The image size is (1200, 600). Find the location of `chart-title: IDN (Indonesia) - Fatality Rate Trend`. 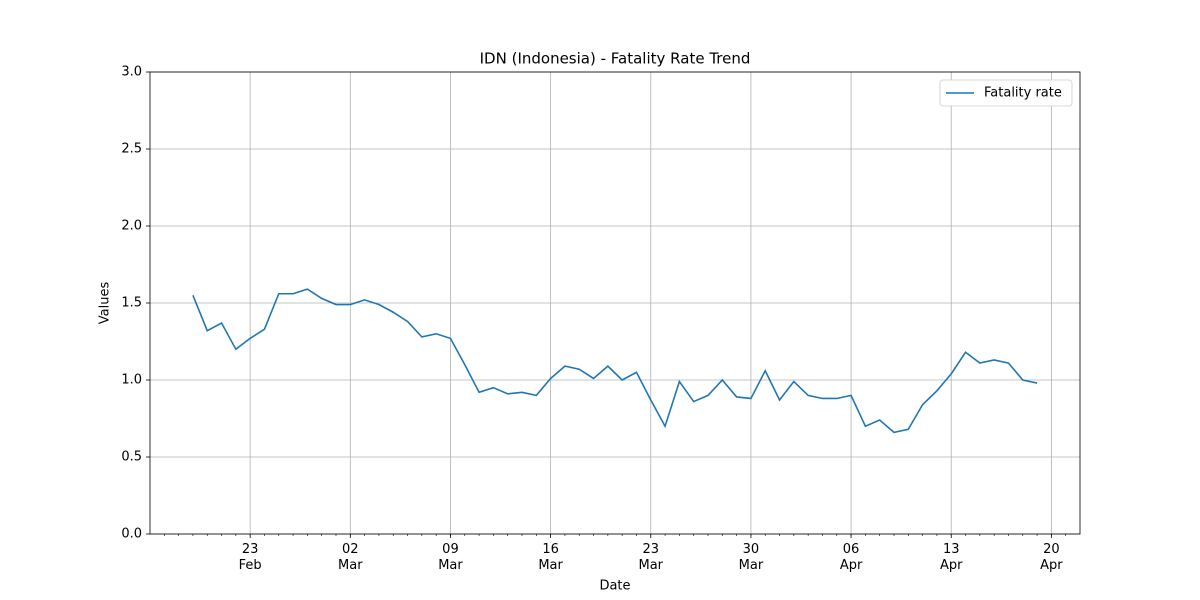

chart-title: IDN (Indonesia) - Fatality Rate Trend is located at coordinates (615, 59).